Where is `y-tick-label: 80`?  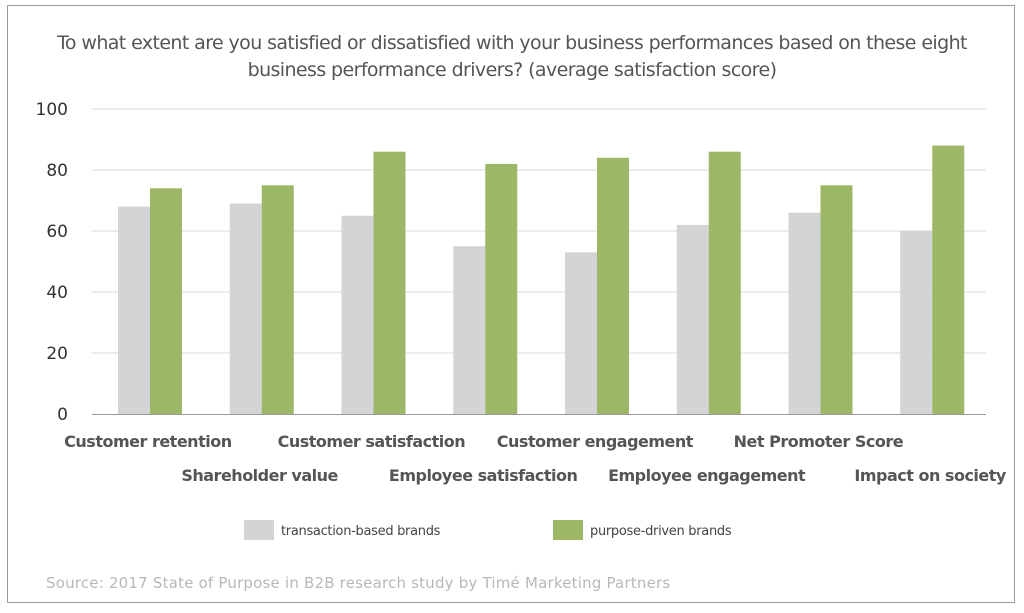
y-tick-label: 80 is located at coordinates (57, 171).